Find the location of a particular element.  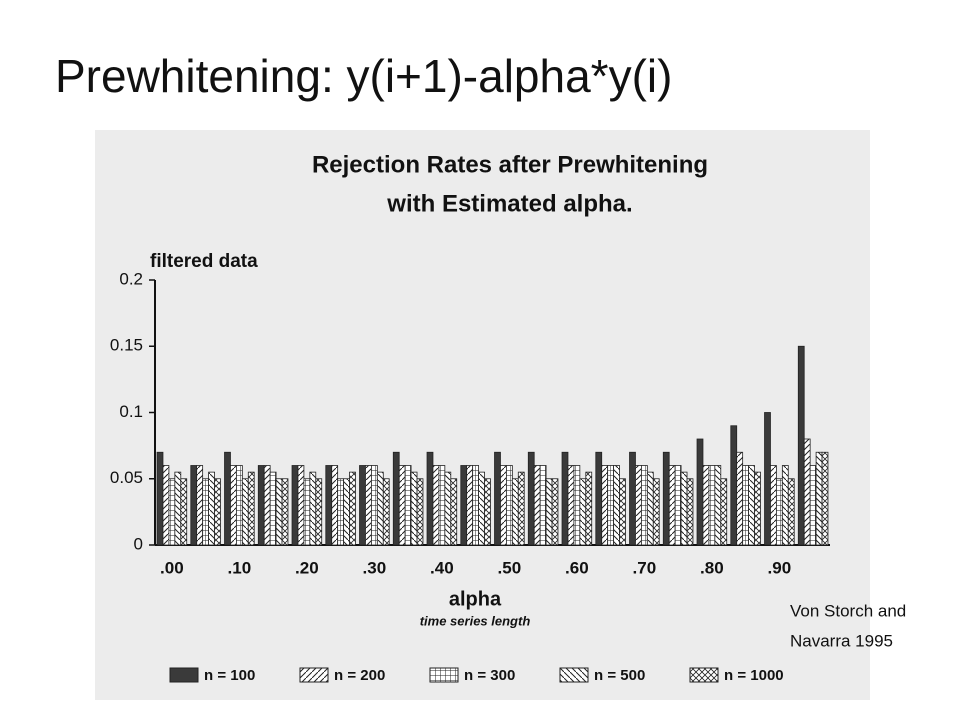

legend-label: n = 100 is located at coordinates (229, 675).